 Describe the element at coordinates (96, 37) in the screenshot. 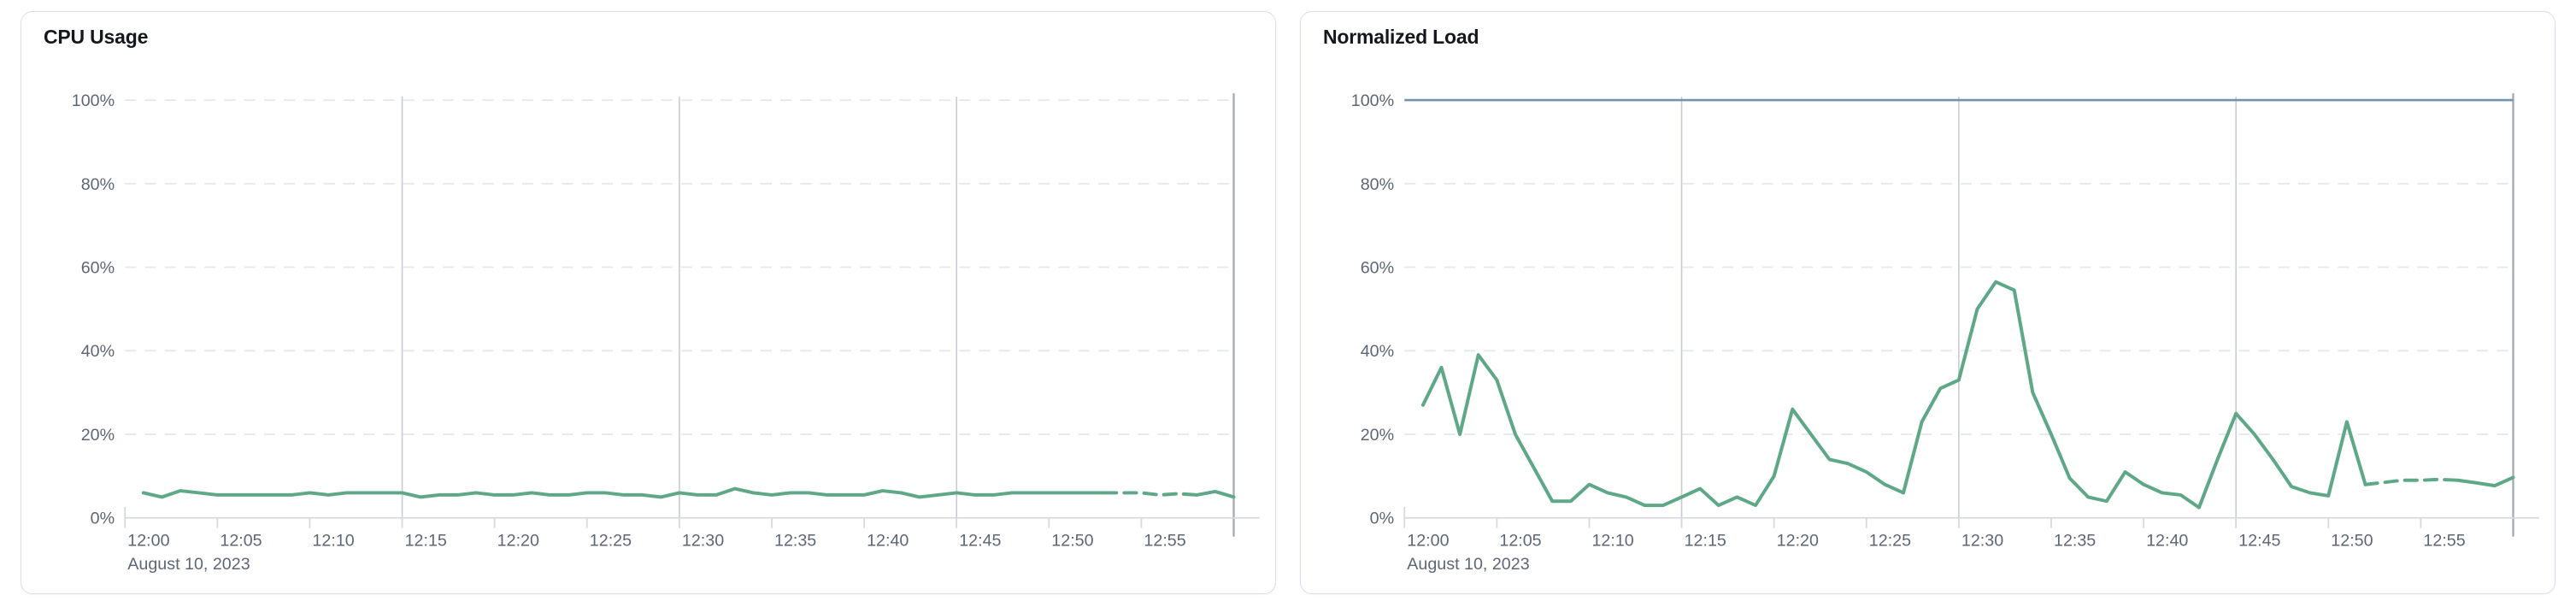

I see `chart-title: CPU Usage` at that location.